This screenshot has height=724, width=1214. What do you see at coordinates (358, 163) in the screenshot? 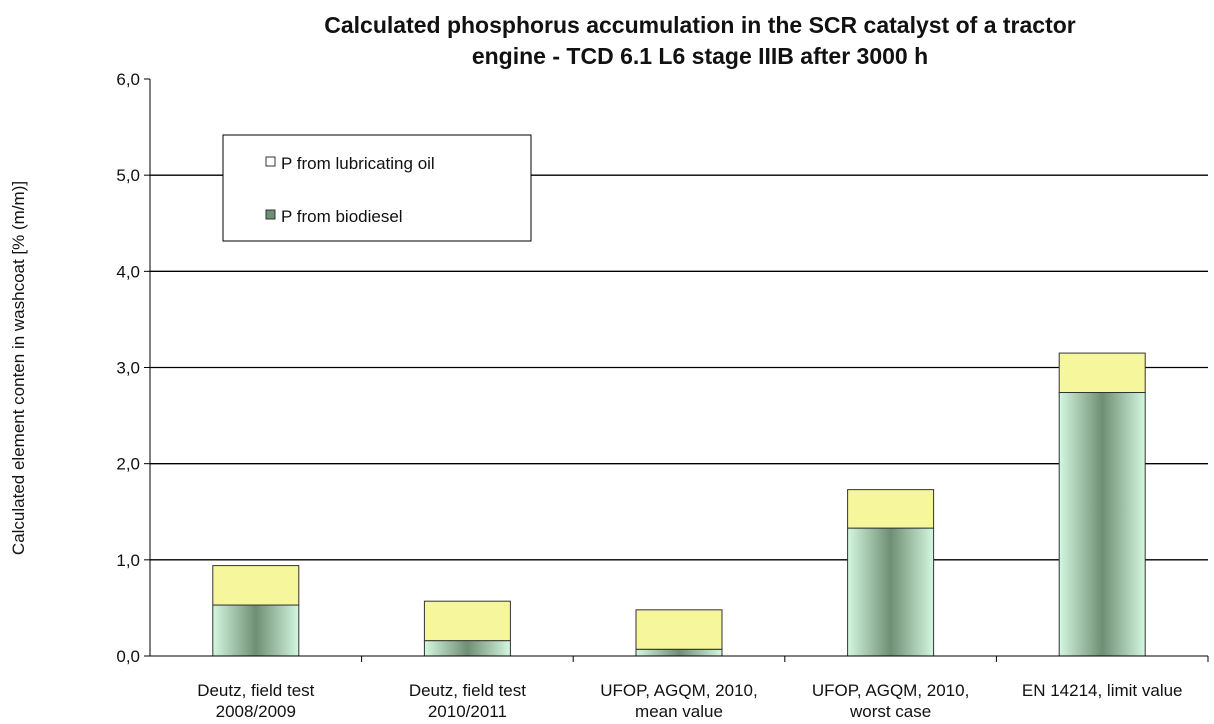
I see `legend-label: P from lubricating oil` at bounding box center [358, 163].